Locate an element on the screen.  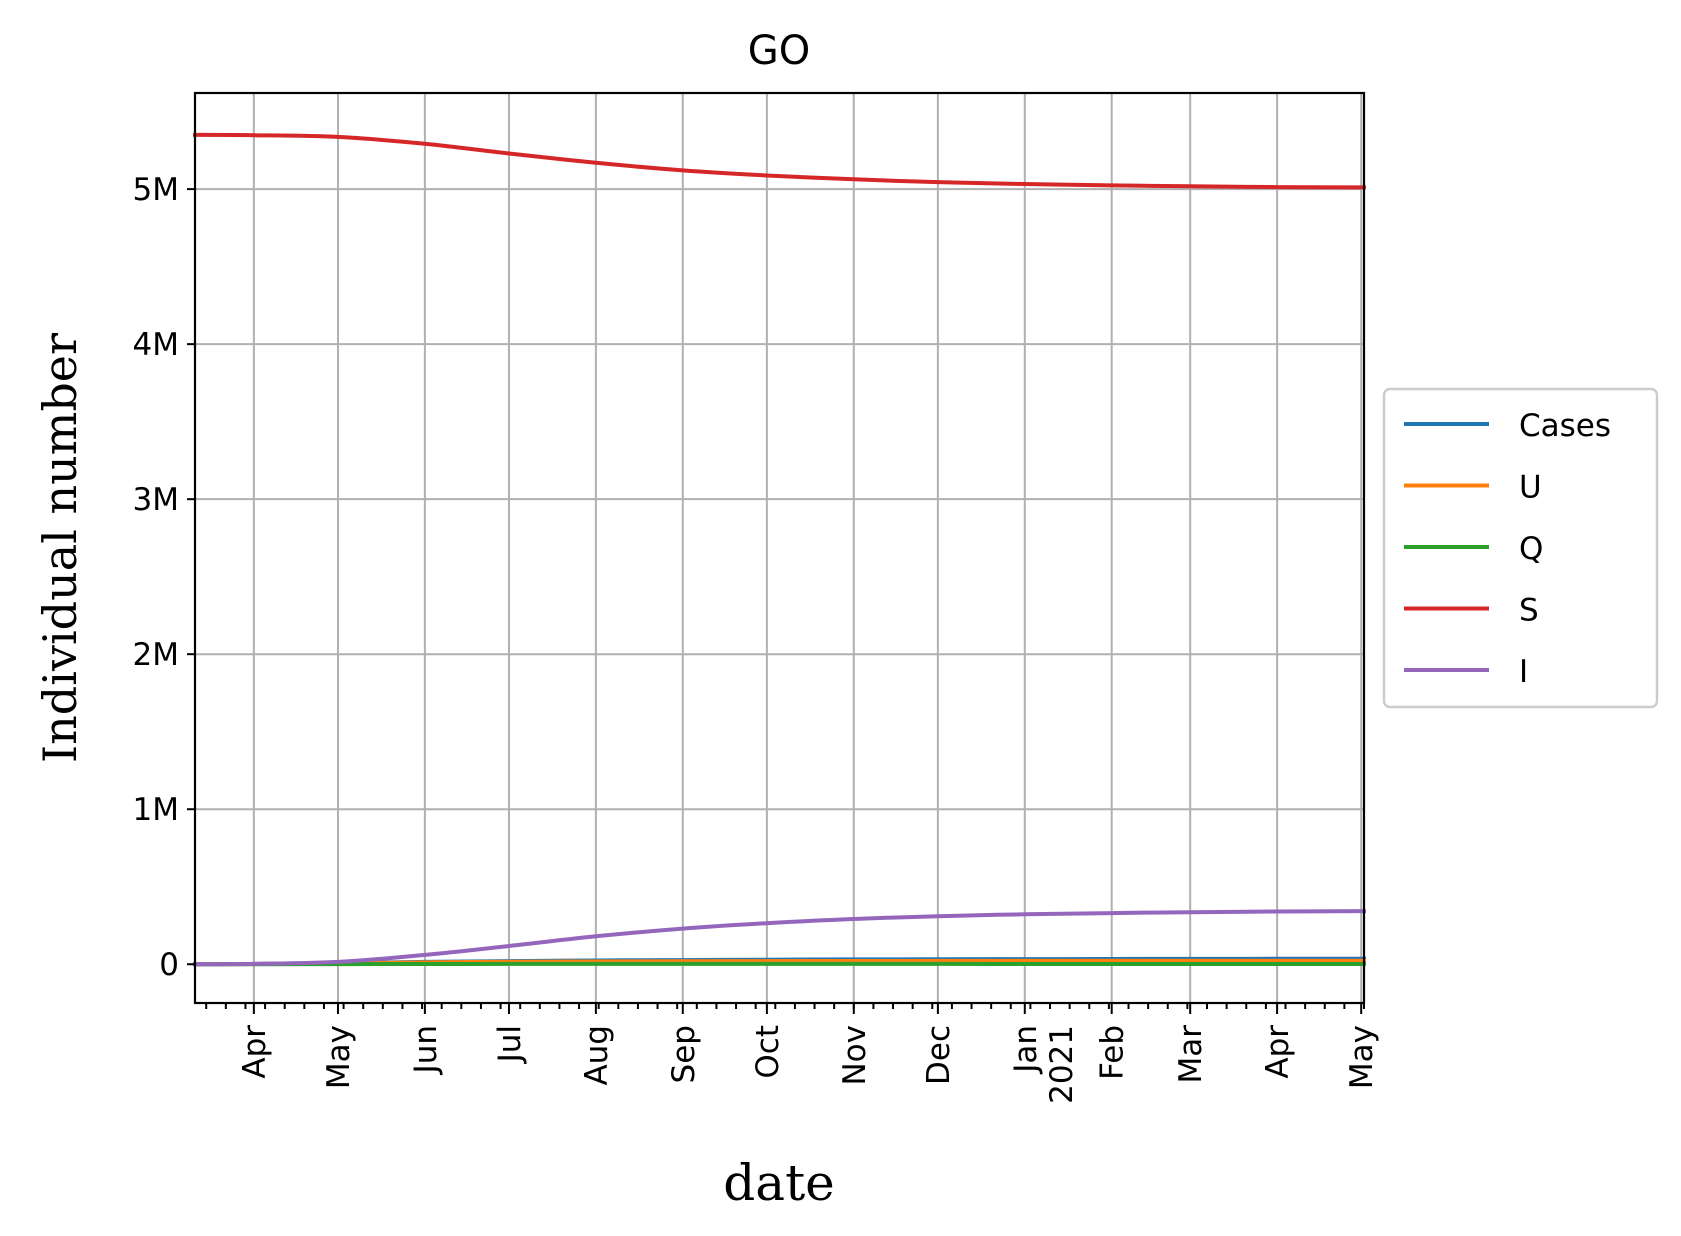
x-tick-label: Aug is located at coordinates (597, 1055).